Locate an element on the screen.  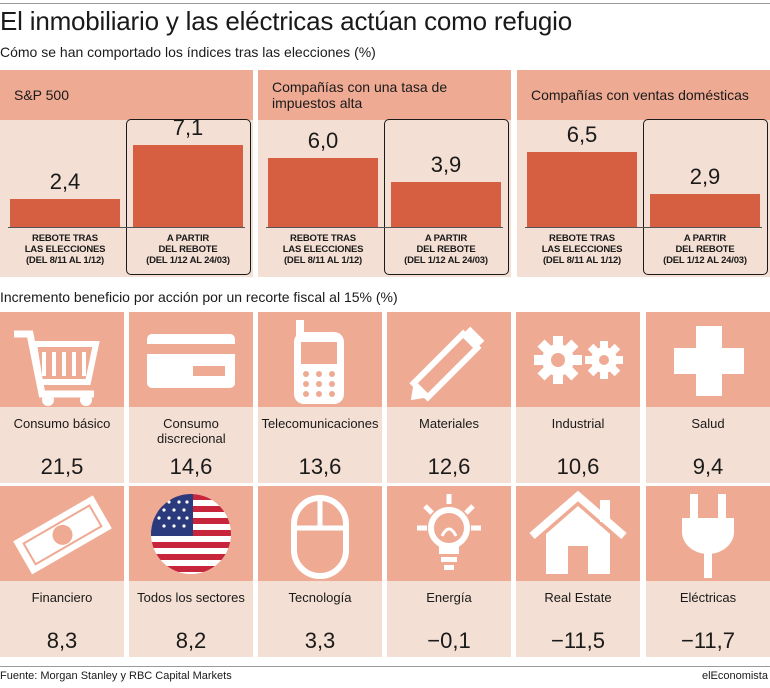
sector-tile: Tecnología 3,3 is located at coordinates (320, 571).